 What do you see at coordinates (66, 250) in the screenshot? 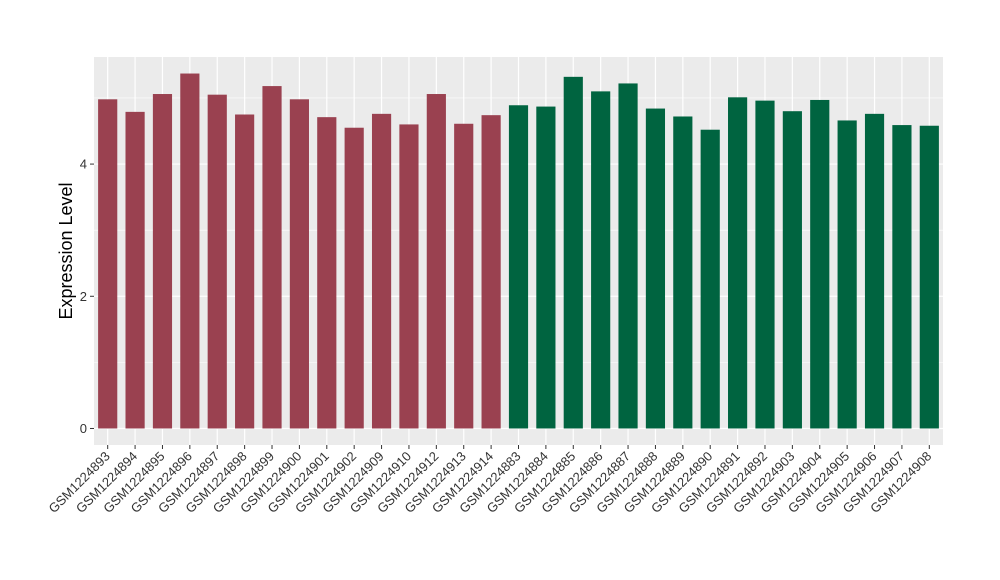
I see `y-axis-title: Expression Level` at bounding box center [66, 250].